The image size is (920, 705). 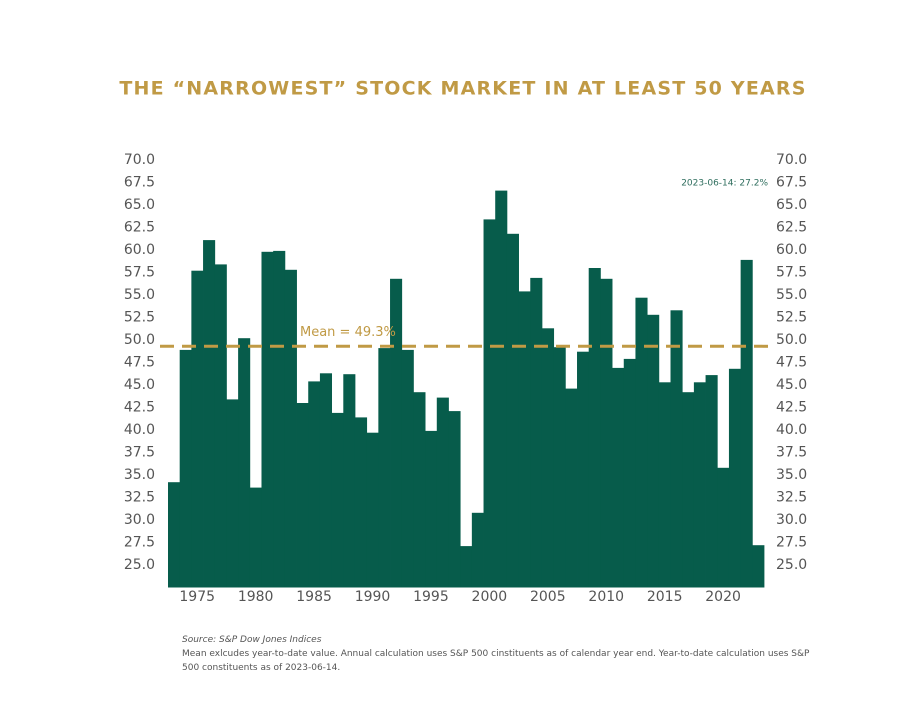 What do you see at coordinates (791, 363) in the screenshot?
I see `y2-tick-label: 47.5` at bounding box center [791, 363].